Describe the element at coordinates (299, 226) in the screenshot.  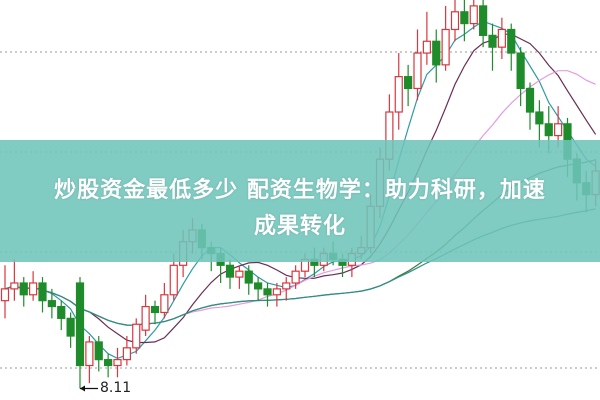
I see `headline-line-2: 成果转化` at that location.